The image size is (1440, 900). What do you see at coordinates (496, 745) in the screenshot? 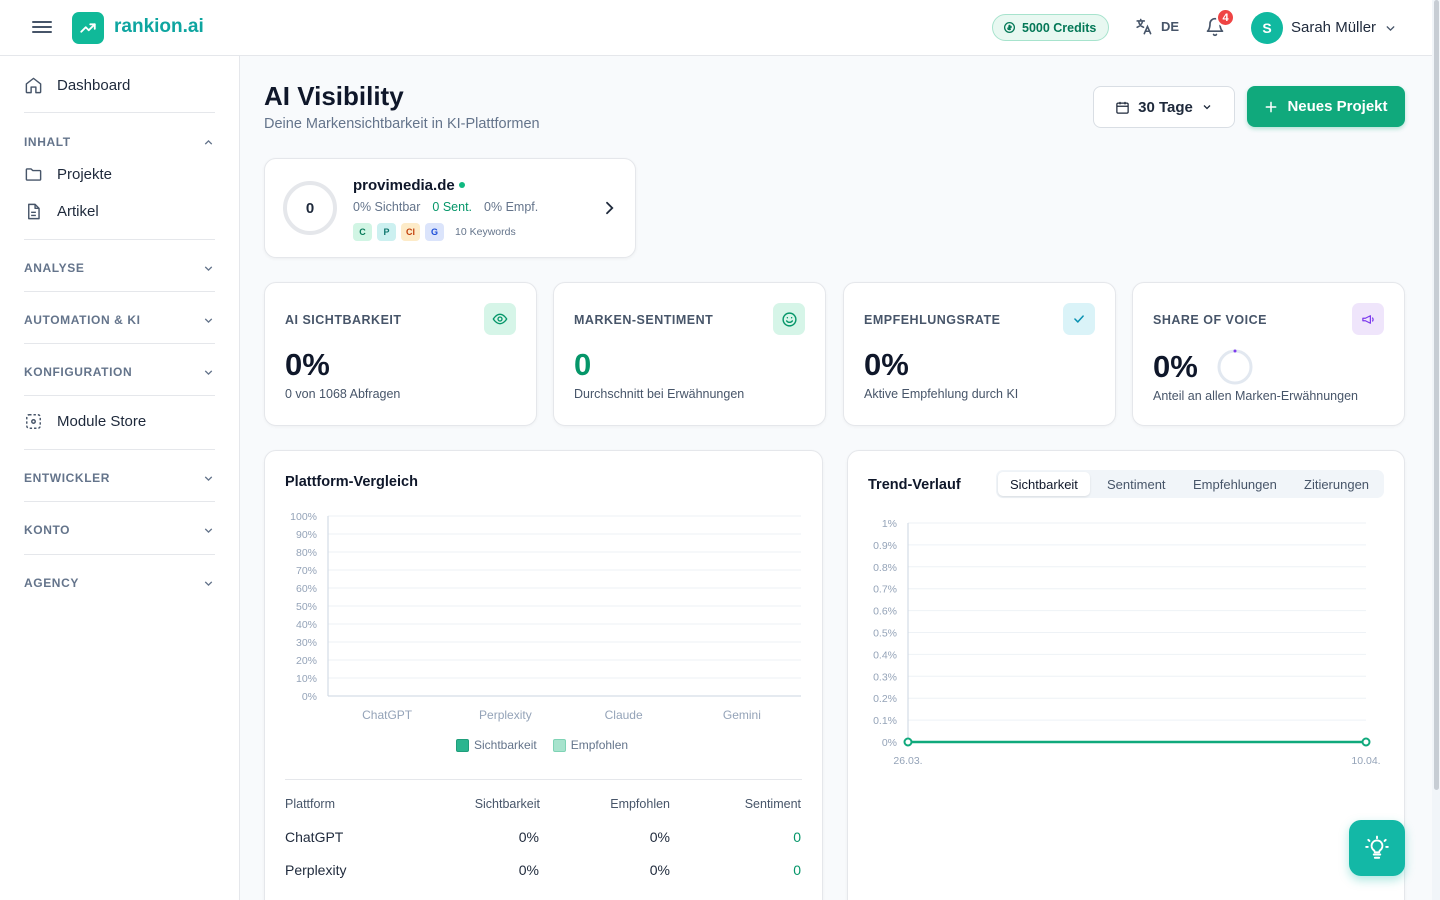
I see `legend-item: Sichtbarkeit` at bounding box center [496, 745].